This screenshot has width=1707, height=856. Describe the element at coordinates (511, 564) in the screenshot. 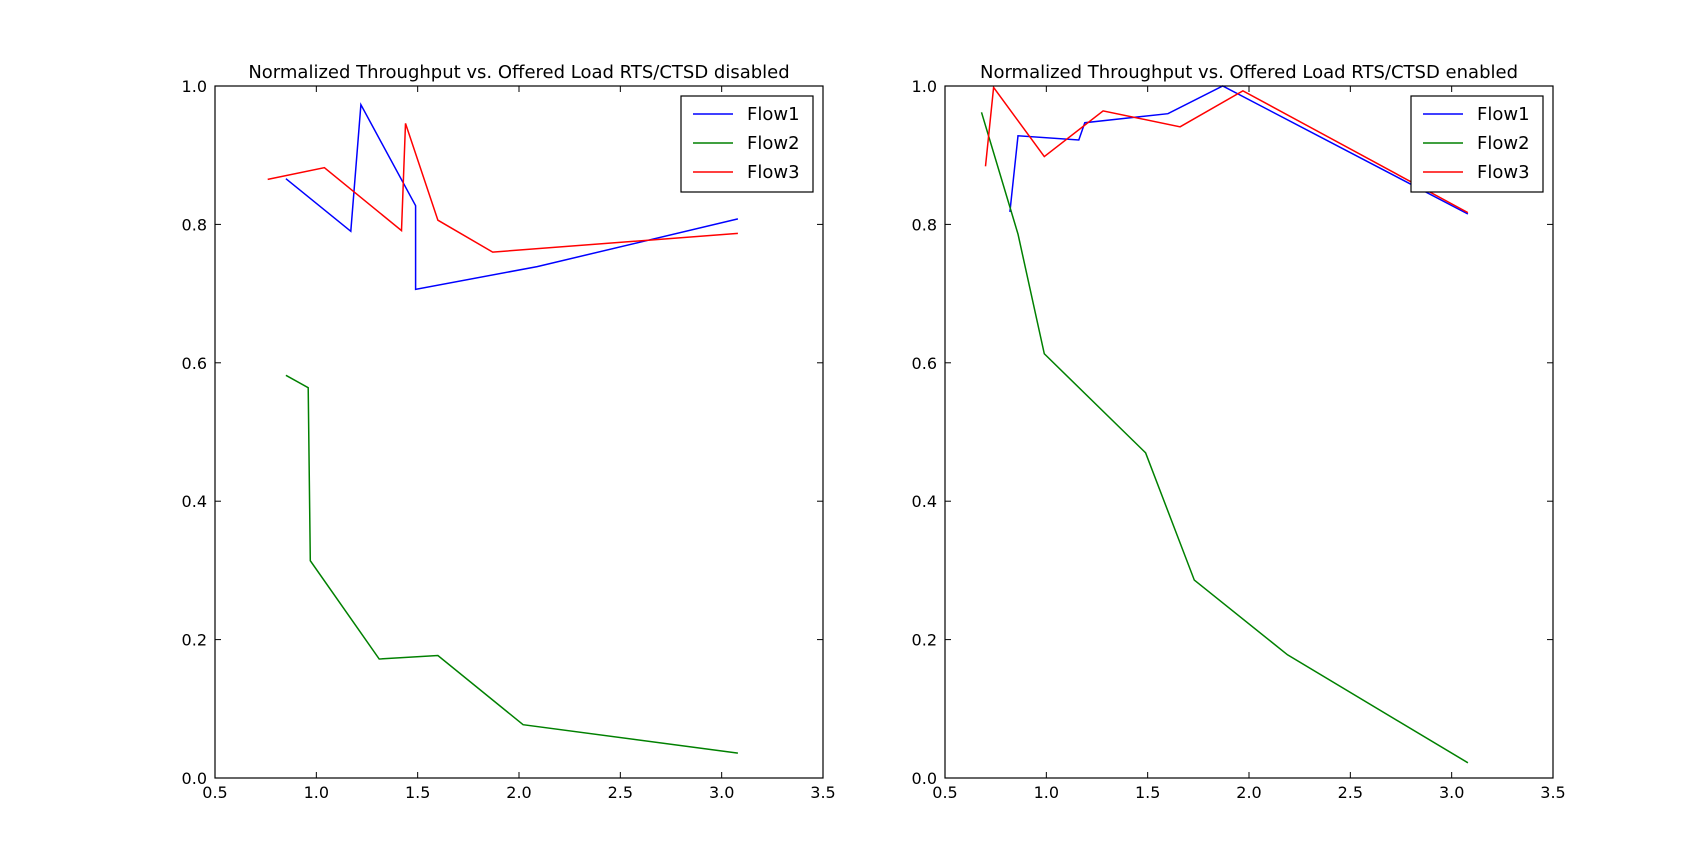

I see `series-line-flow2` at that location.